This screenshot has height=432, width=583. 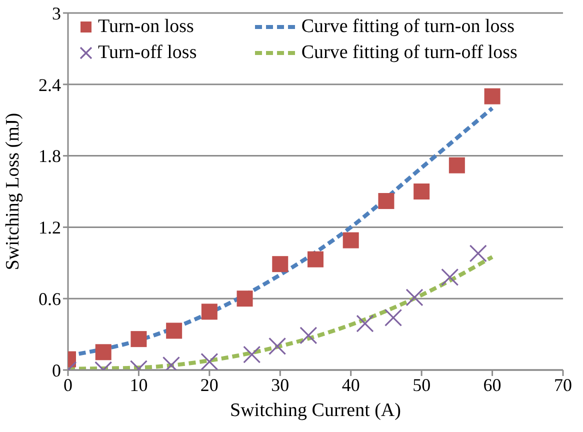 I want to click on x-axis-title: Switching Current (A), so click(x=315, y=410).